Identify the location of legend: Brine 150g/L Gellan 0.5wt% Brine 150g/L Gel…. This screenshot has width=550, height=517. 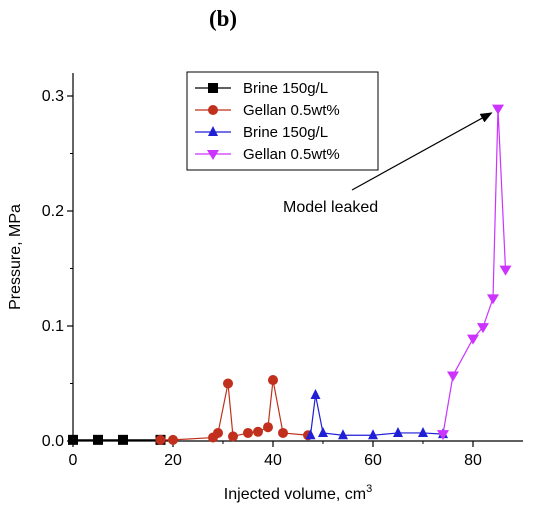
(282, 121).